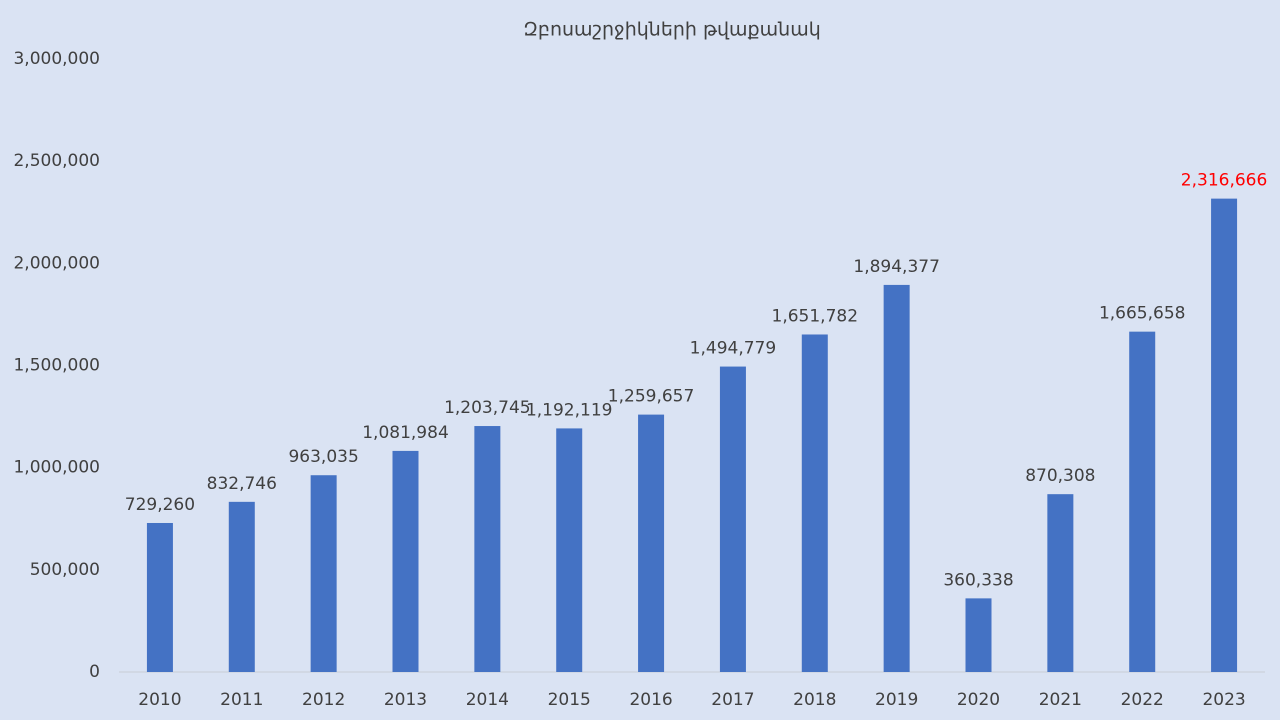 The width and height of the screenshot is (1280, 720). Describe the element at coordinates (323, 700) in the screenshot. I see `x-tick-label: 2012` at that location.